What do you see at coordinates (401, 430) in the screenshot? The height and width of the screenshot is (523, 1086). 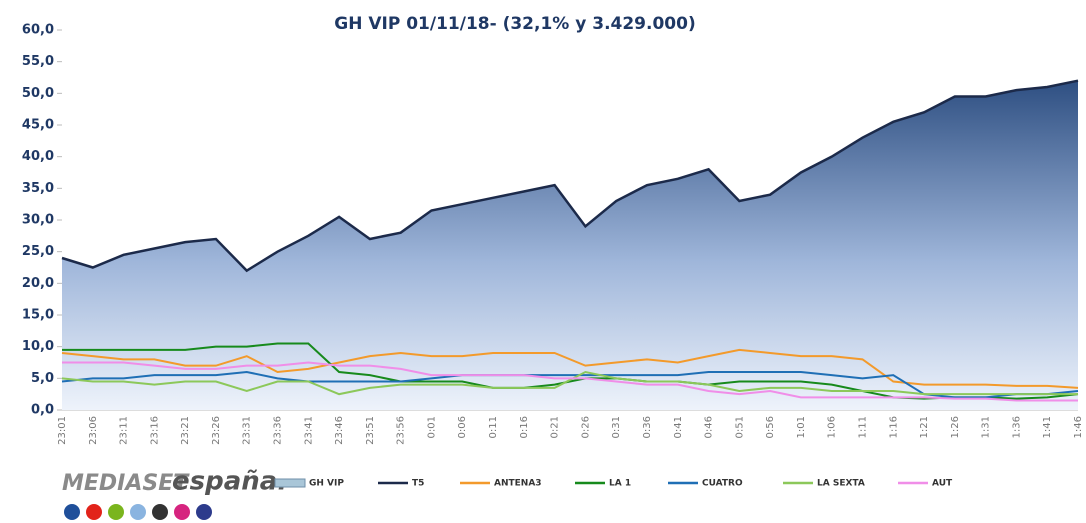 I see `x-tick-label: 23:56` at bounding box center [401, 430].